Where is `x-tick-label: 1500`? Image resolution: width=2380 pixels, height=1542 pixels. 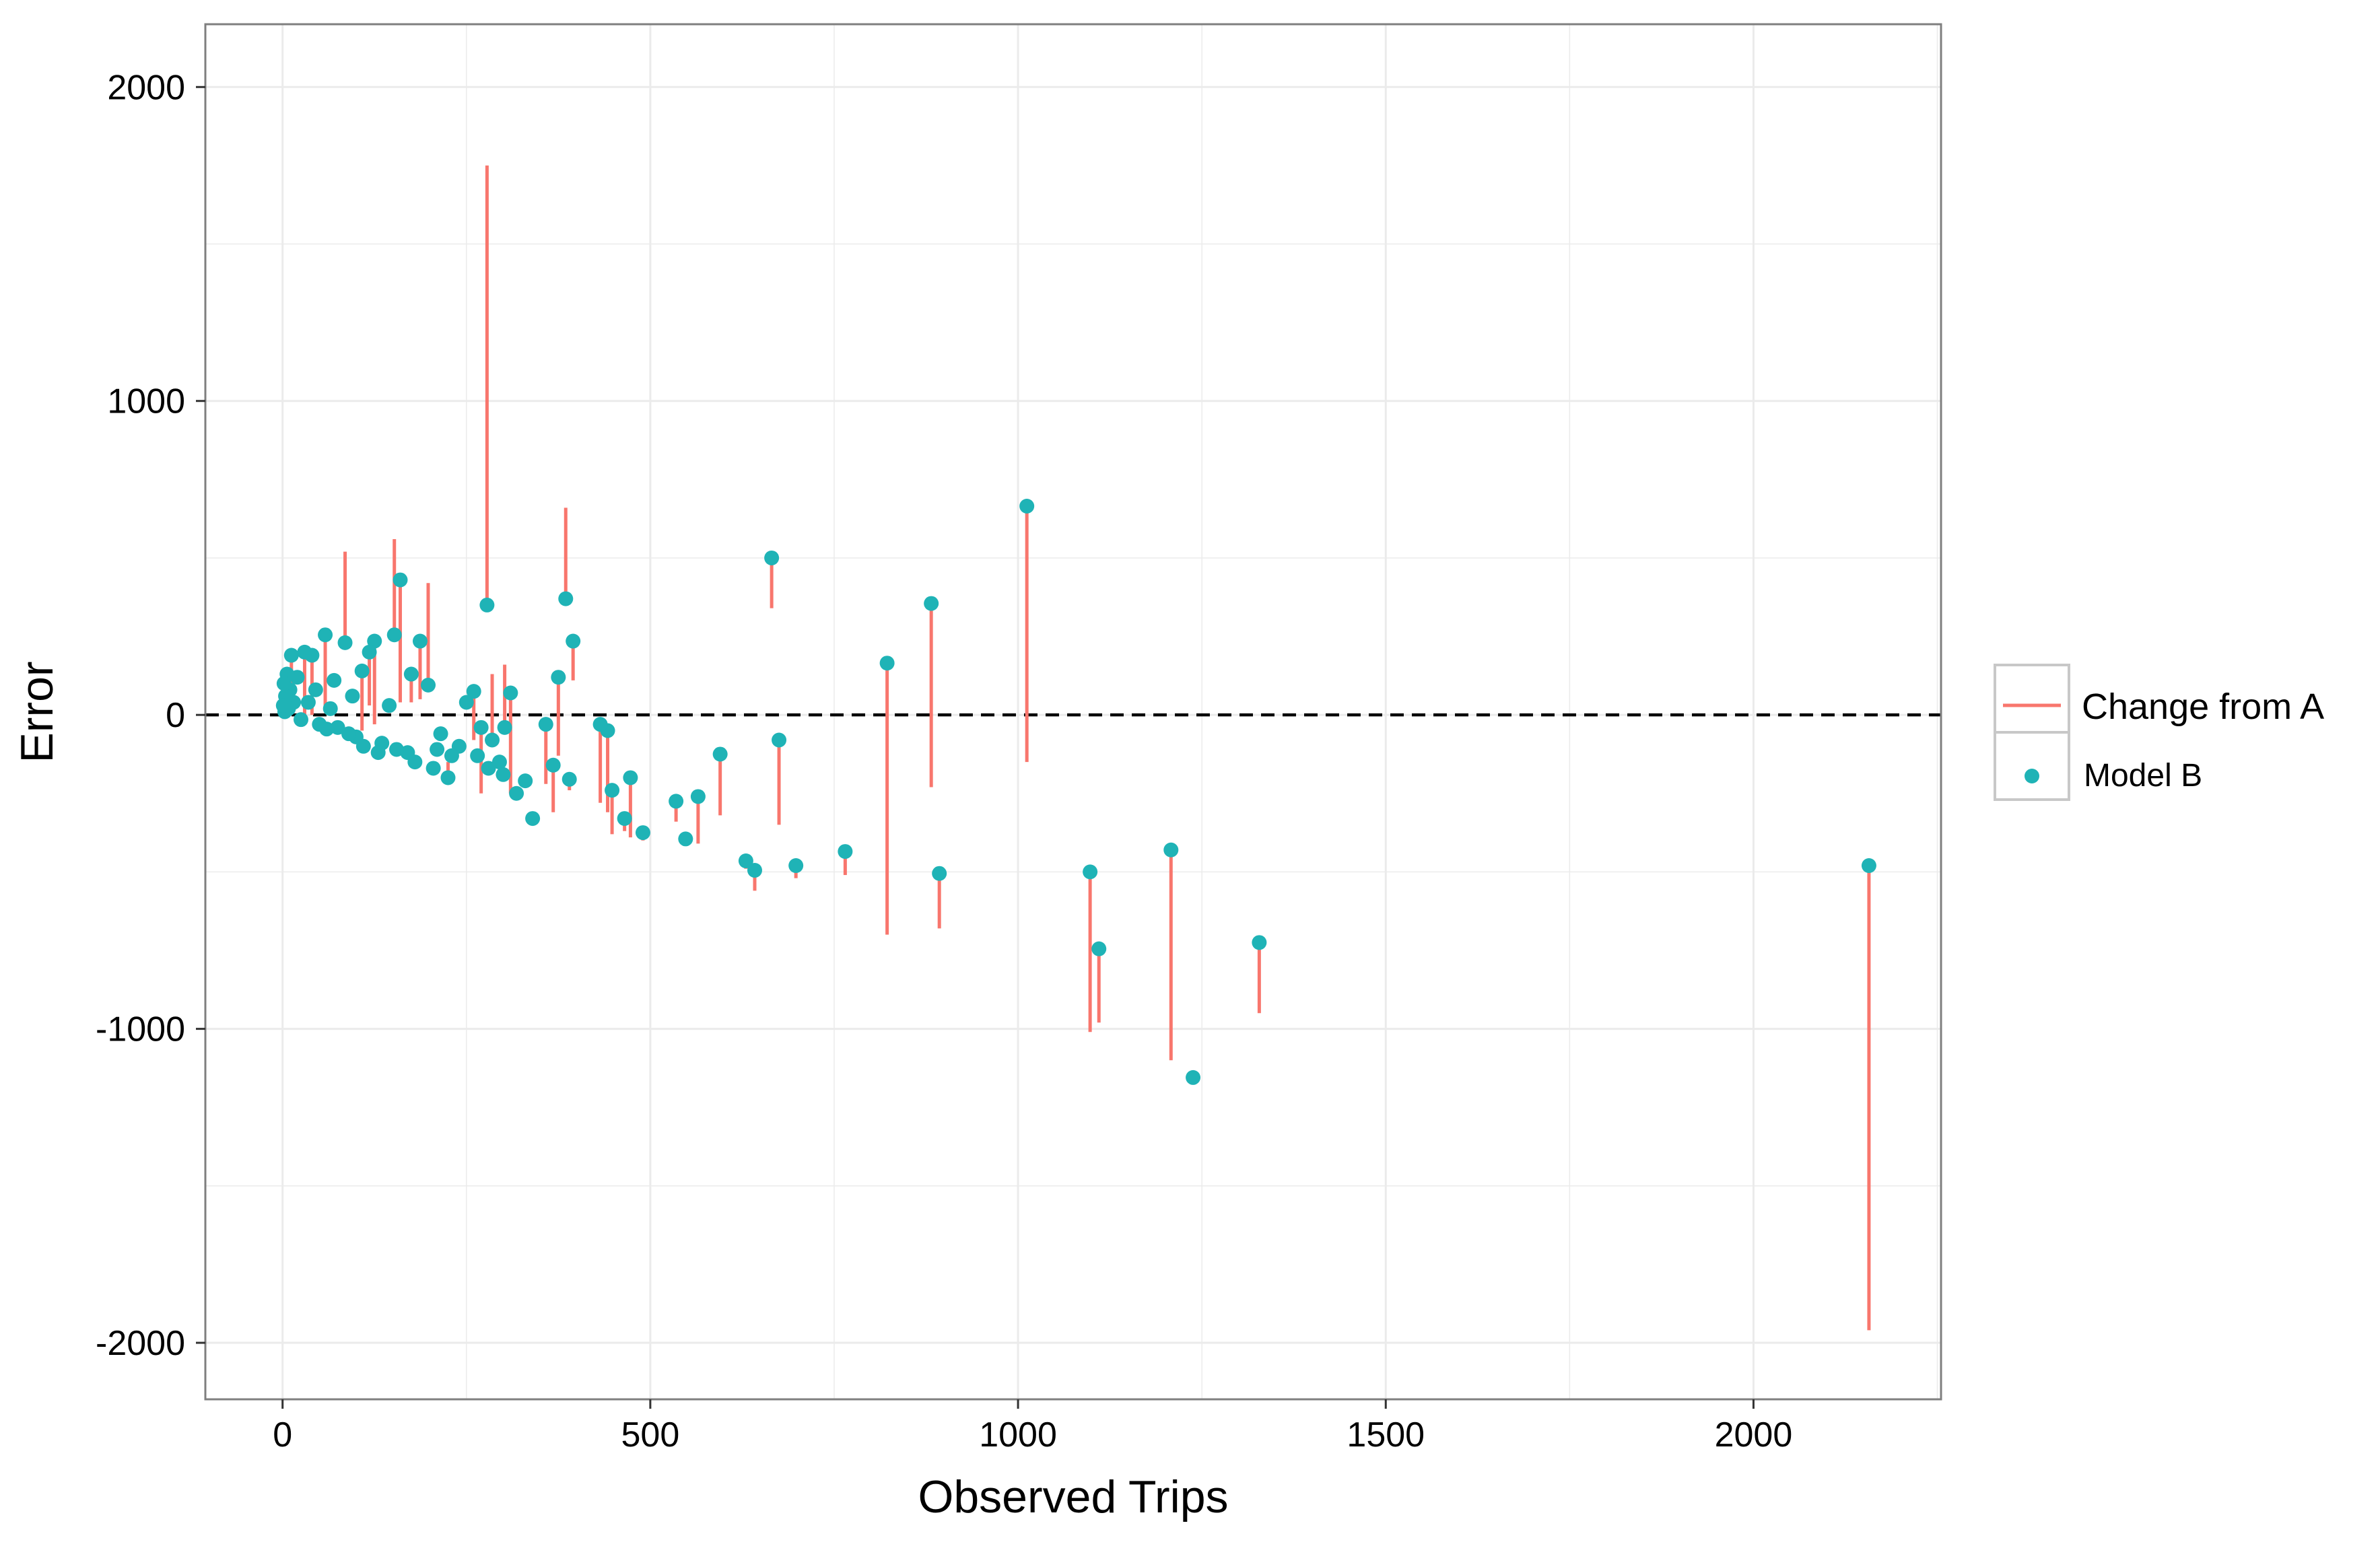 x-tick-label: 1500 is located at coordinates (1386, 1435).